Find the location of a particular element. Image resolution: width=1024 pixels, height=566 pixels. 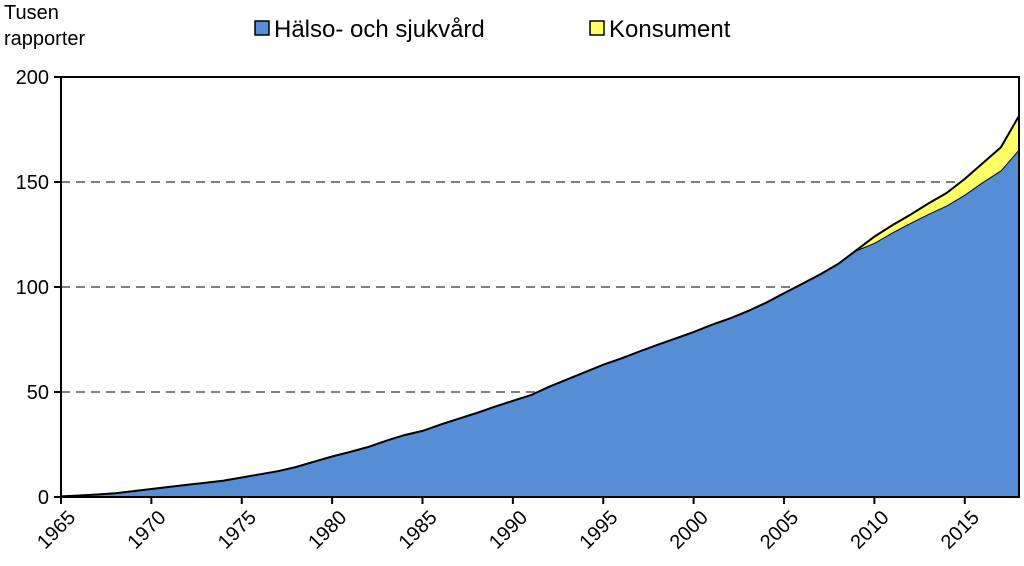

y-tick-label-100: 100 is located at coordinates (32, 288).